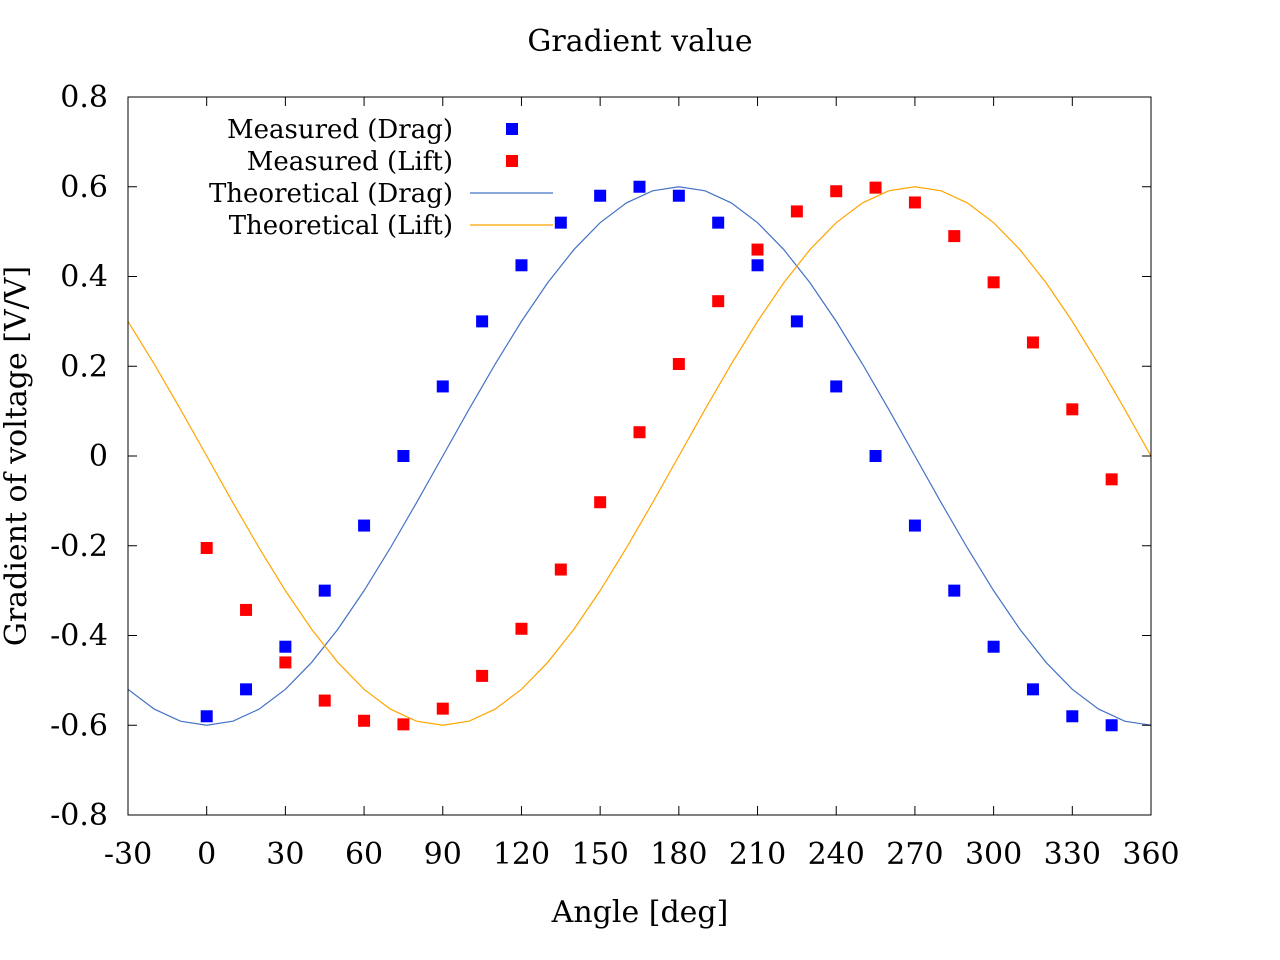 This screenshot has height=960, width=1280. I want to click on x-tick-label: 210, so click(757, 854).